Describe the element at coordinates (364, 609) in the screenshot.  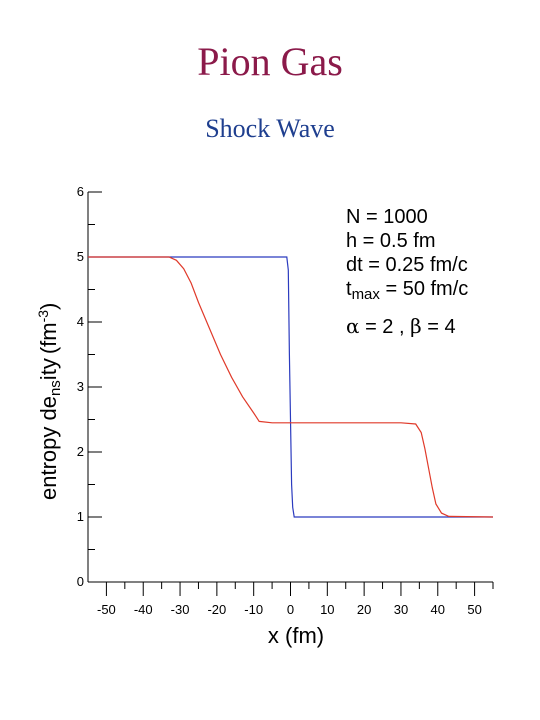
I see `x-tick-label: 20` at that location.